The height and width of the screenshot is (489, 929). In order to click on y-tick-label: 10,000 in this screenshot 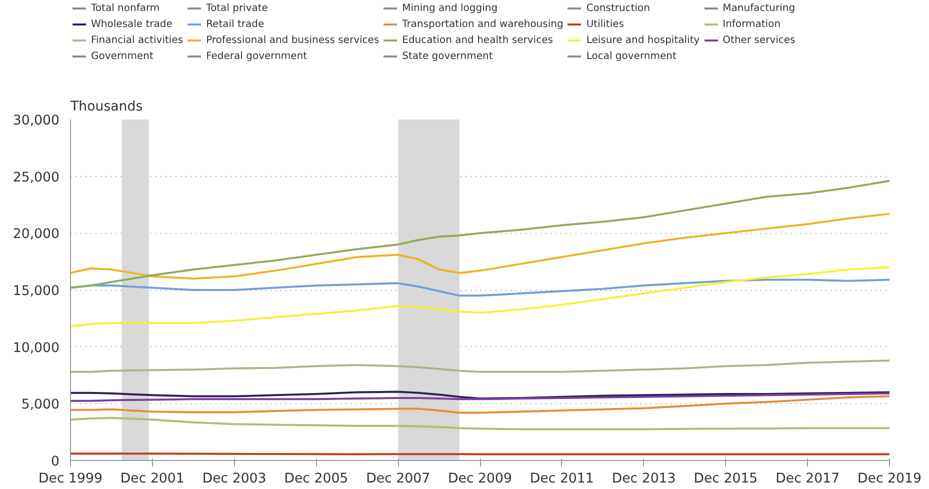, I will do `click(36, 348)`.